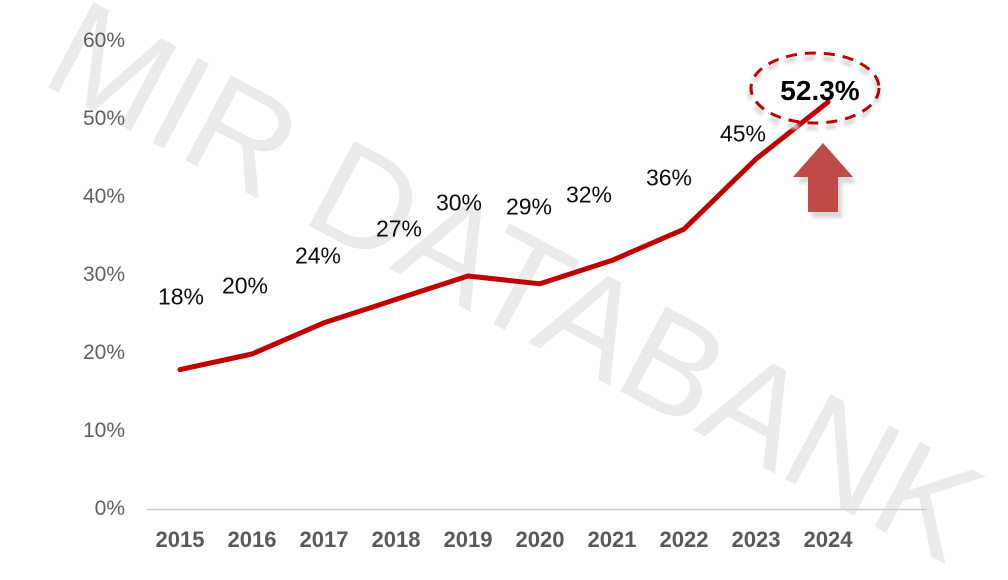  I want to click on x-axis-tick: 2021, so click(612, 539).